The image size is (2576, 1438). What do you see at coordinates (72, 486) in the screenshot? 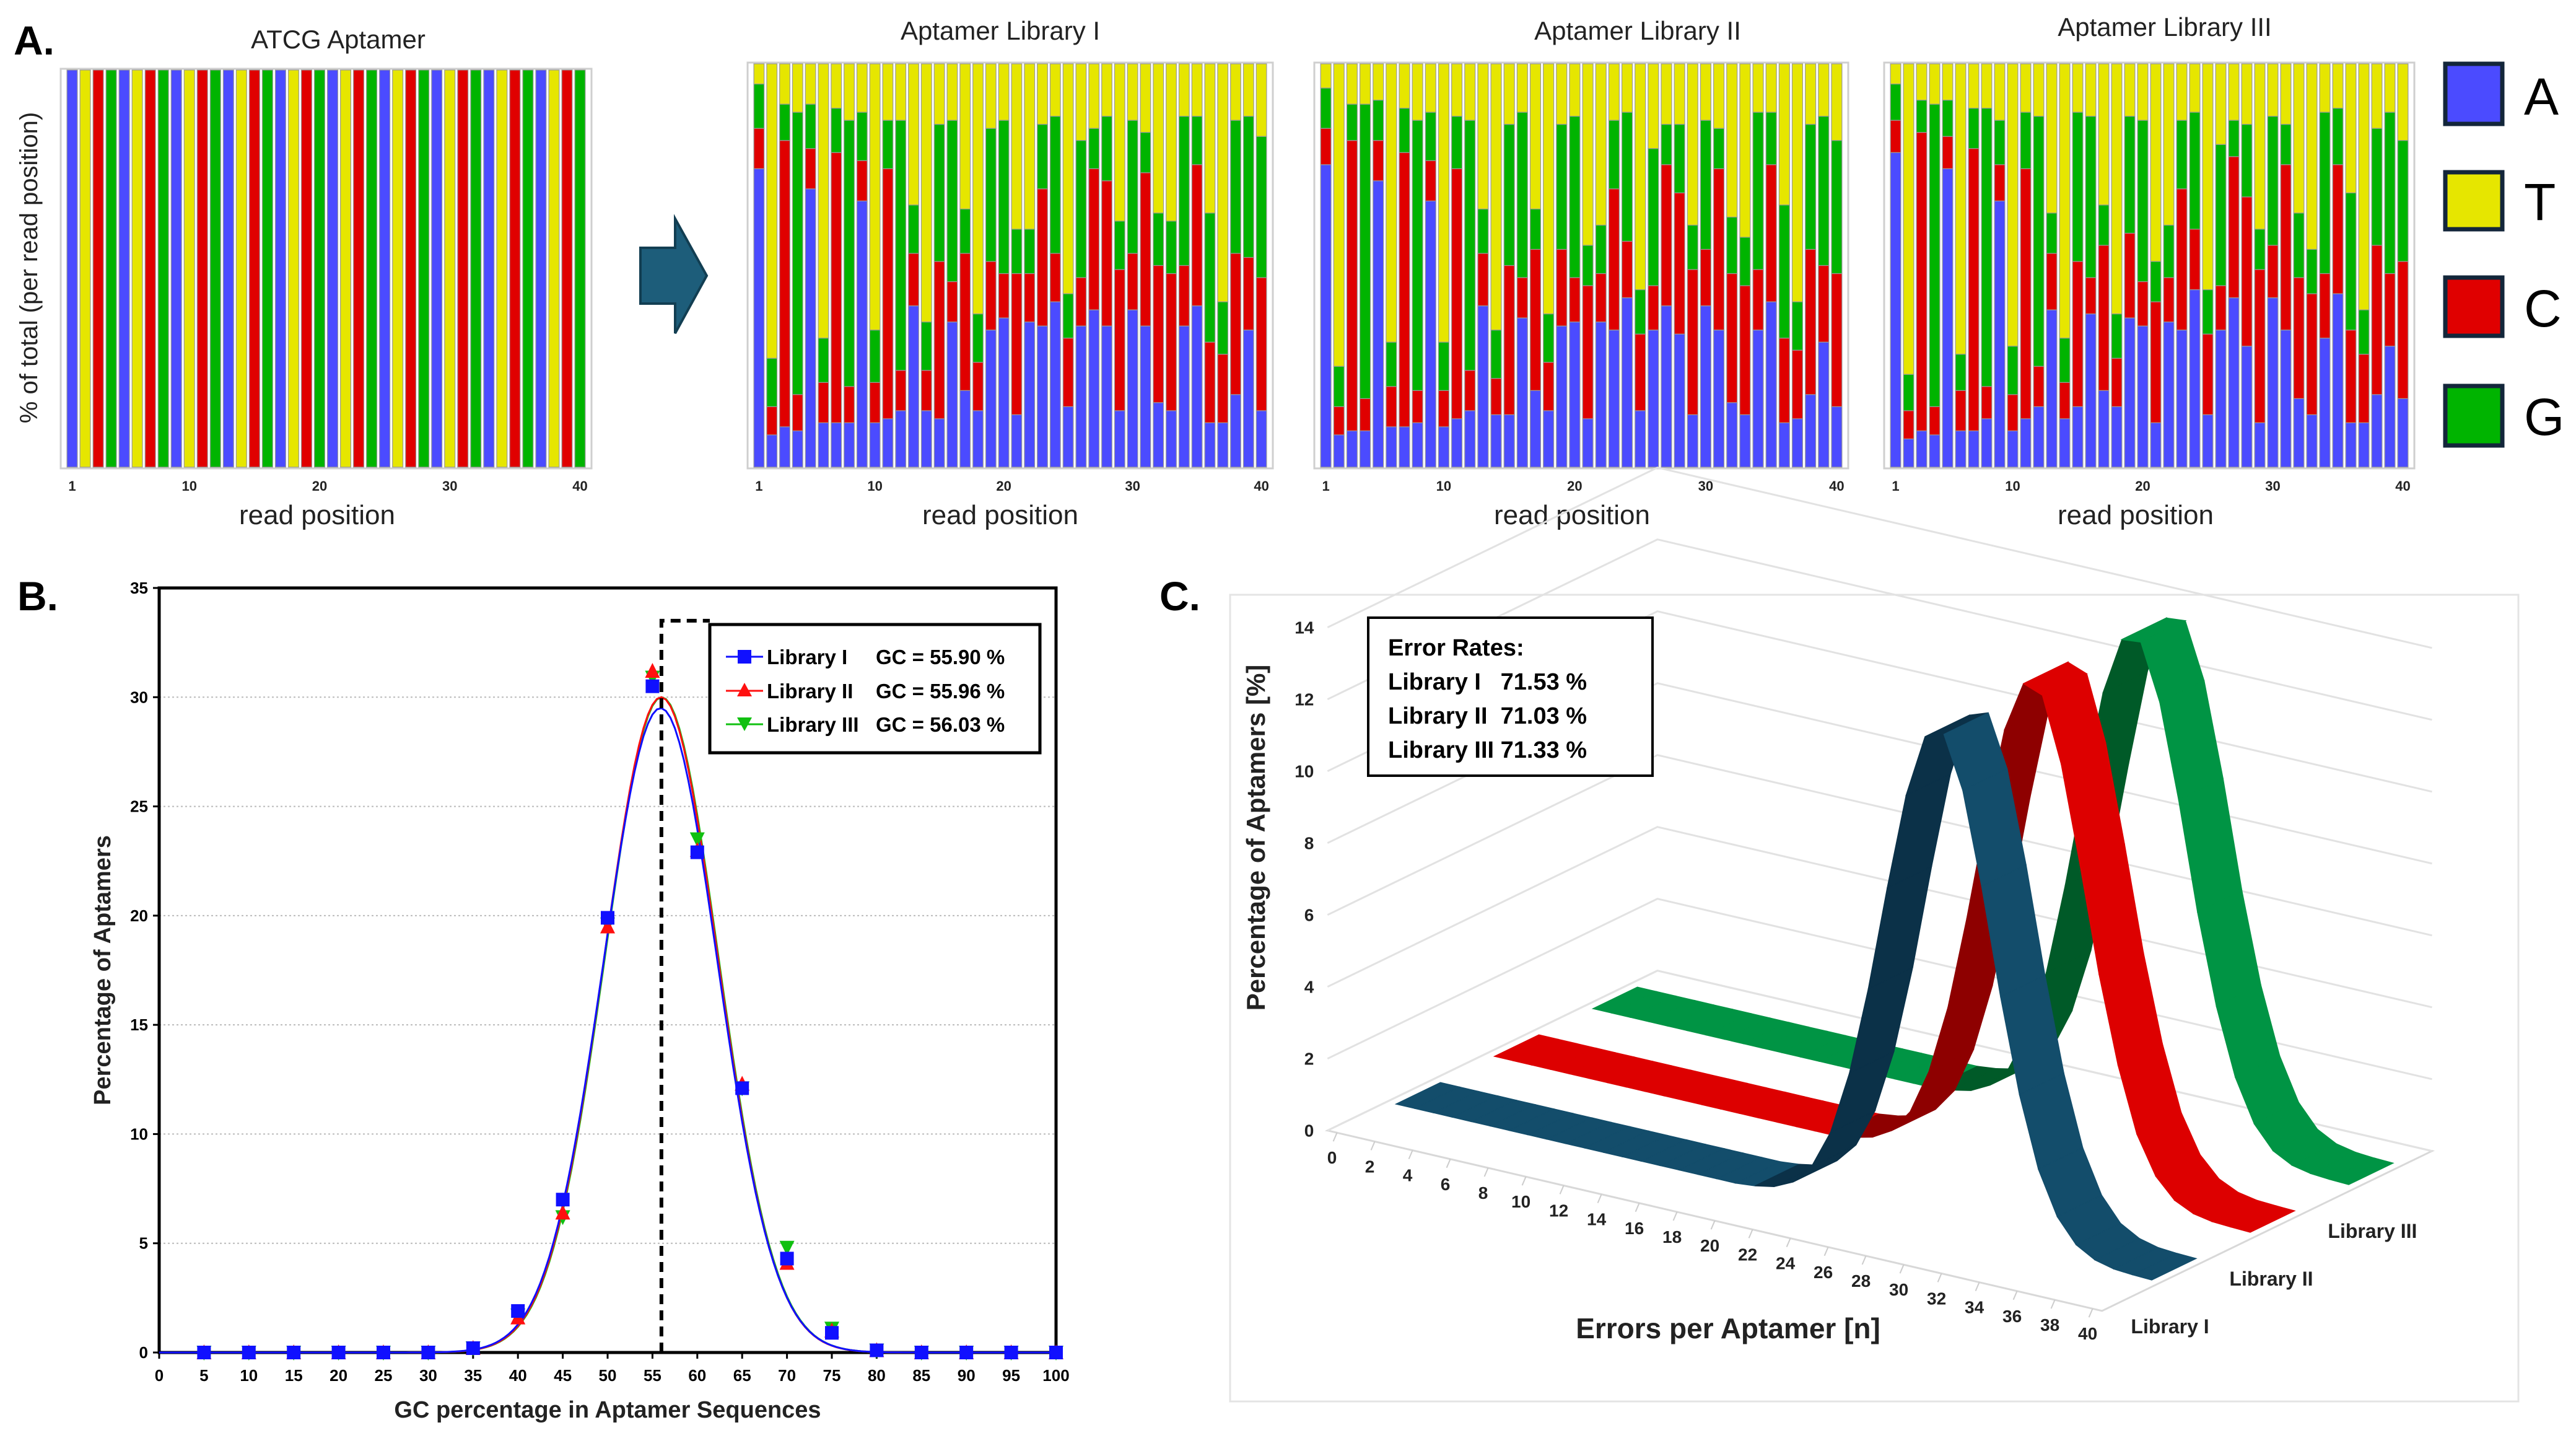
I see `x-tick-label: 1` at bounding box center [72, 486].